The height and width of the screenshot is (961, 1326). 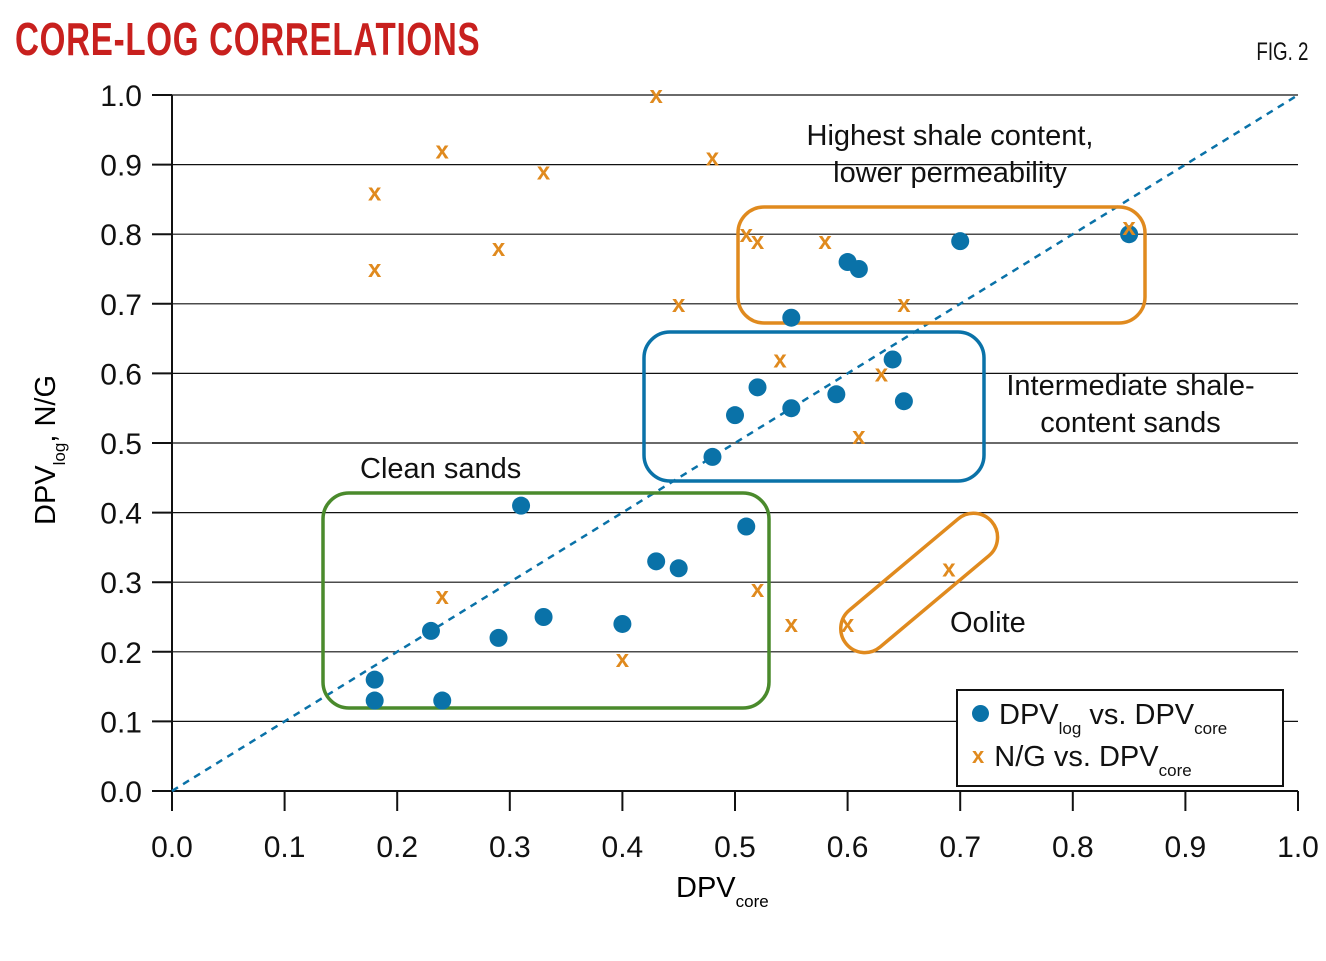 I want to click on y-tick-label: 0.7, so click(x=121, y=305).